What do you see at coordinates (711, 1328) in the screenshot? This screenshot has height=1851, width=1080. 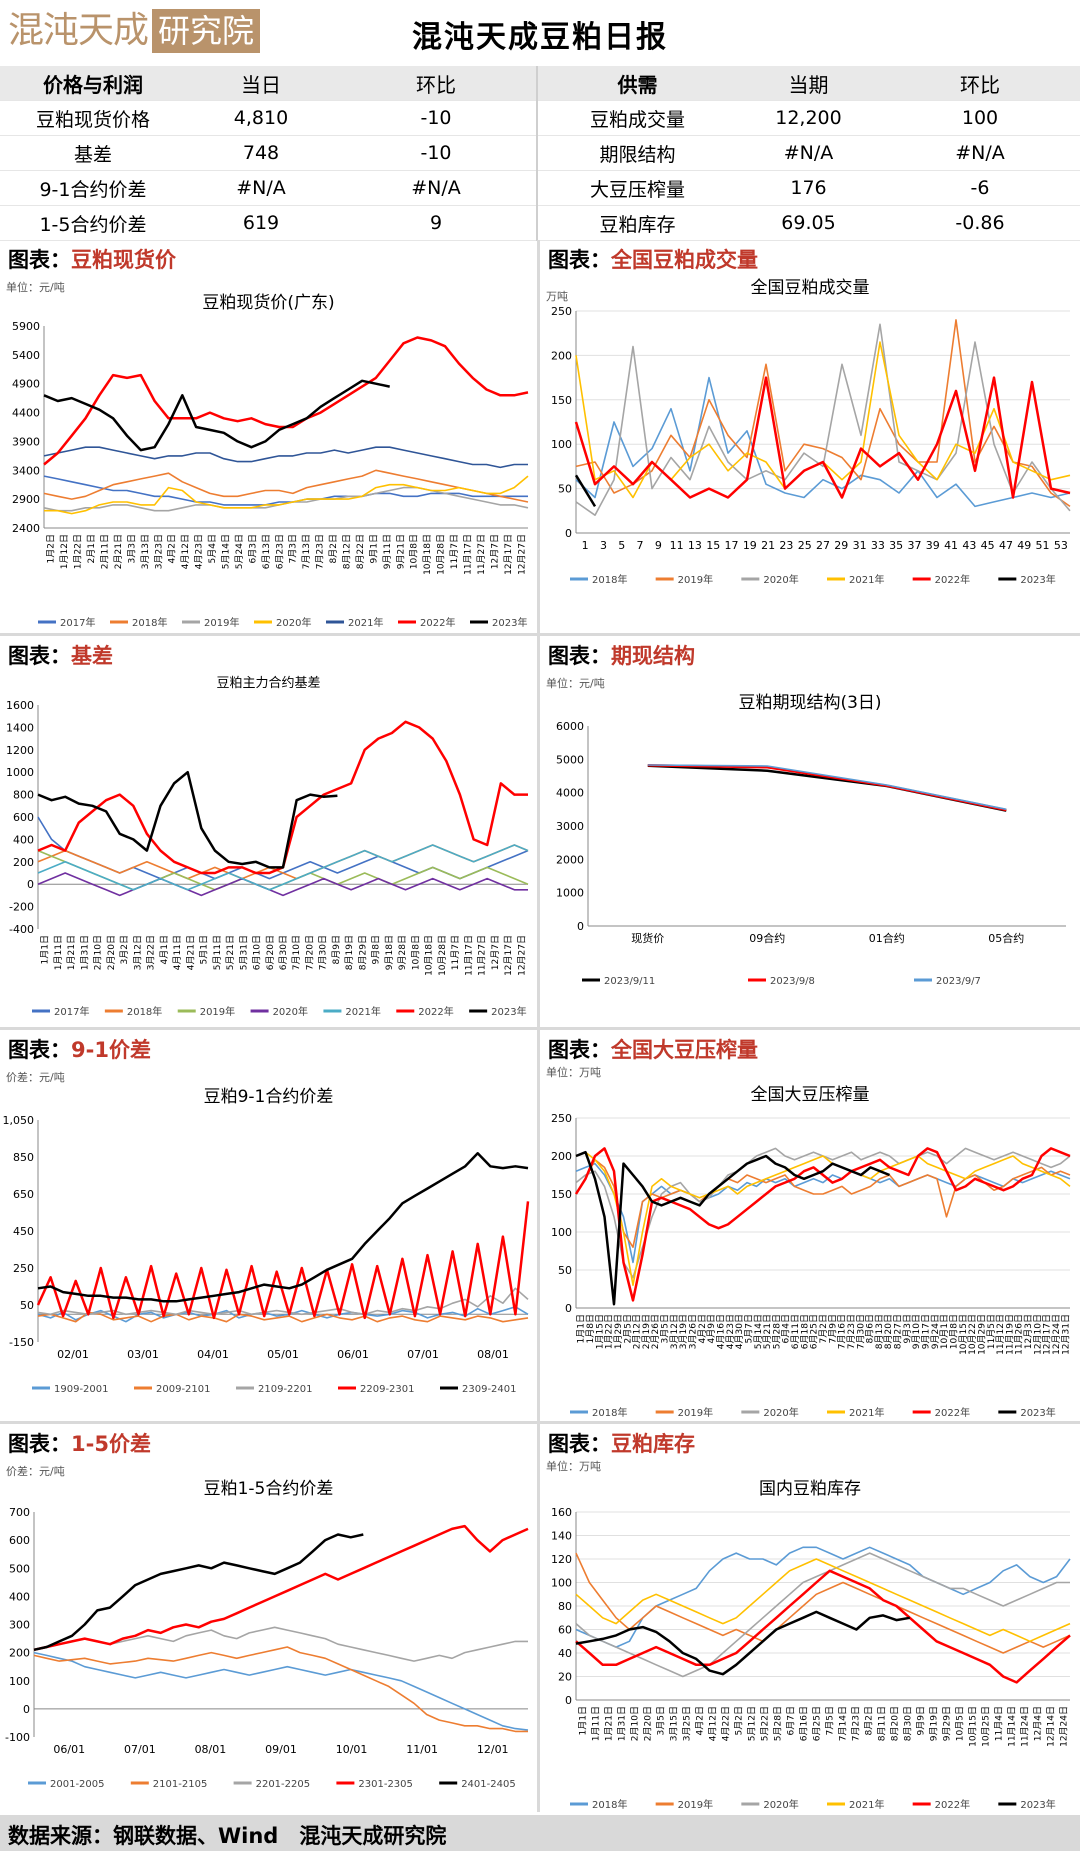 I see `x-tick-label: 4月9日` at bounding box center [711, 1328].